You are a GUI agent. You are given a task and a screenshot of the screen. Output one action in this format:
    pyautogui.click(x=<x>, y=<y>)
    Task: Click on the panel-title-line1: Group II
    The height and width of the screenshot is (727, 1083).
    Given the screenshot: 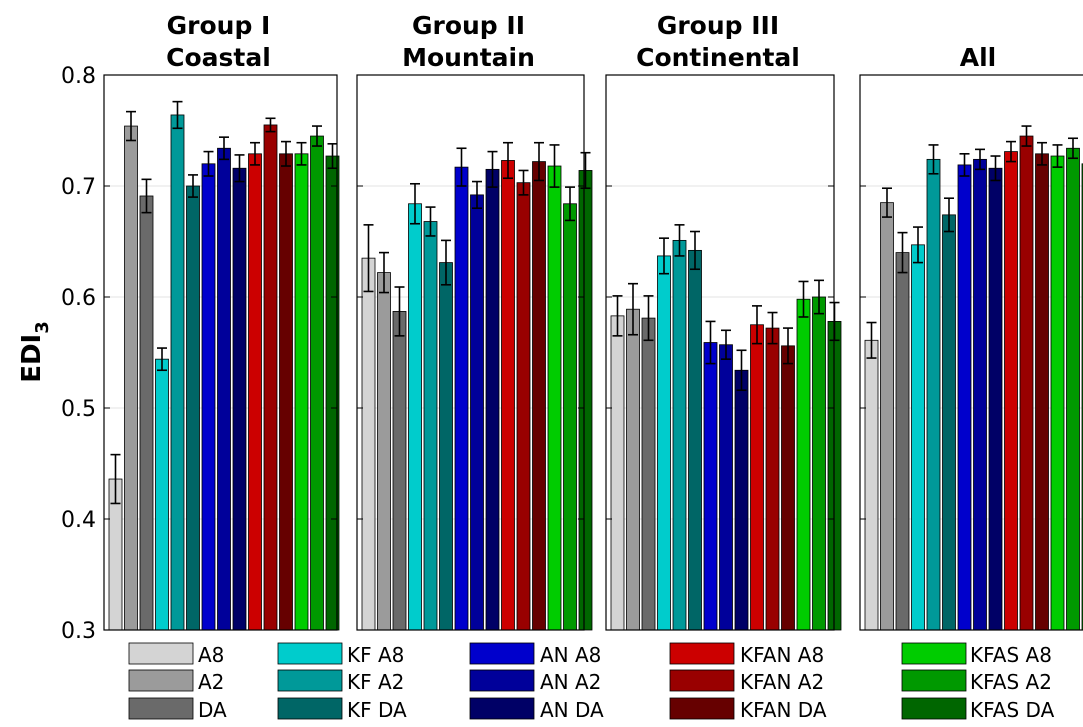 What is the action you would take?
    pyautogui.click(x=468, y=25)
    